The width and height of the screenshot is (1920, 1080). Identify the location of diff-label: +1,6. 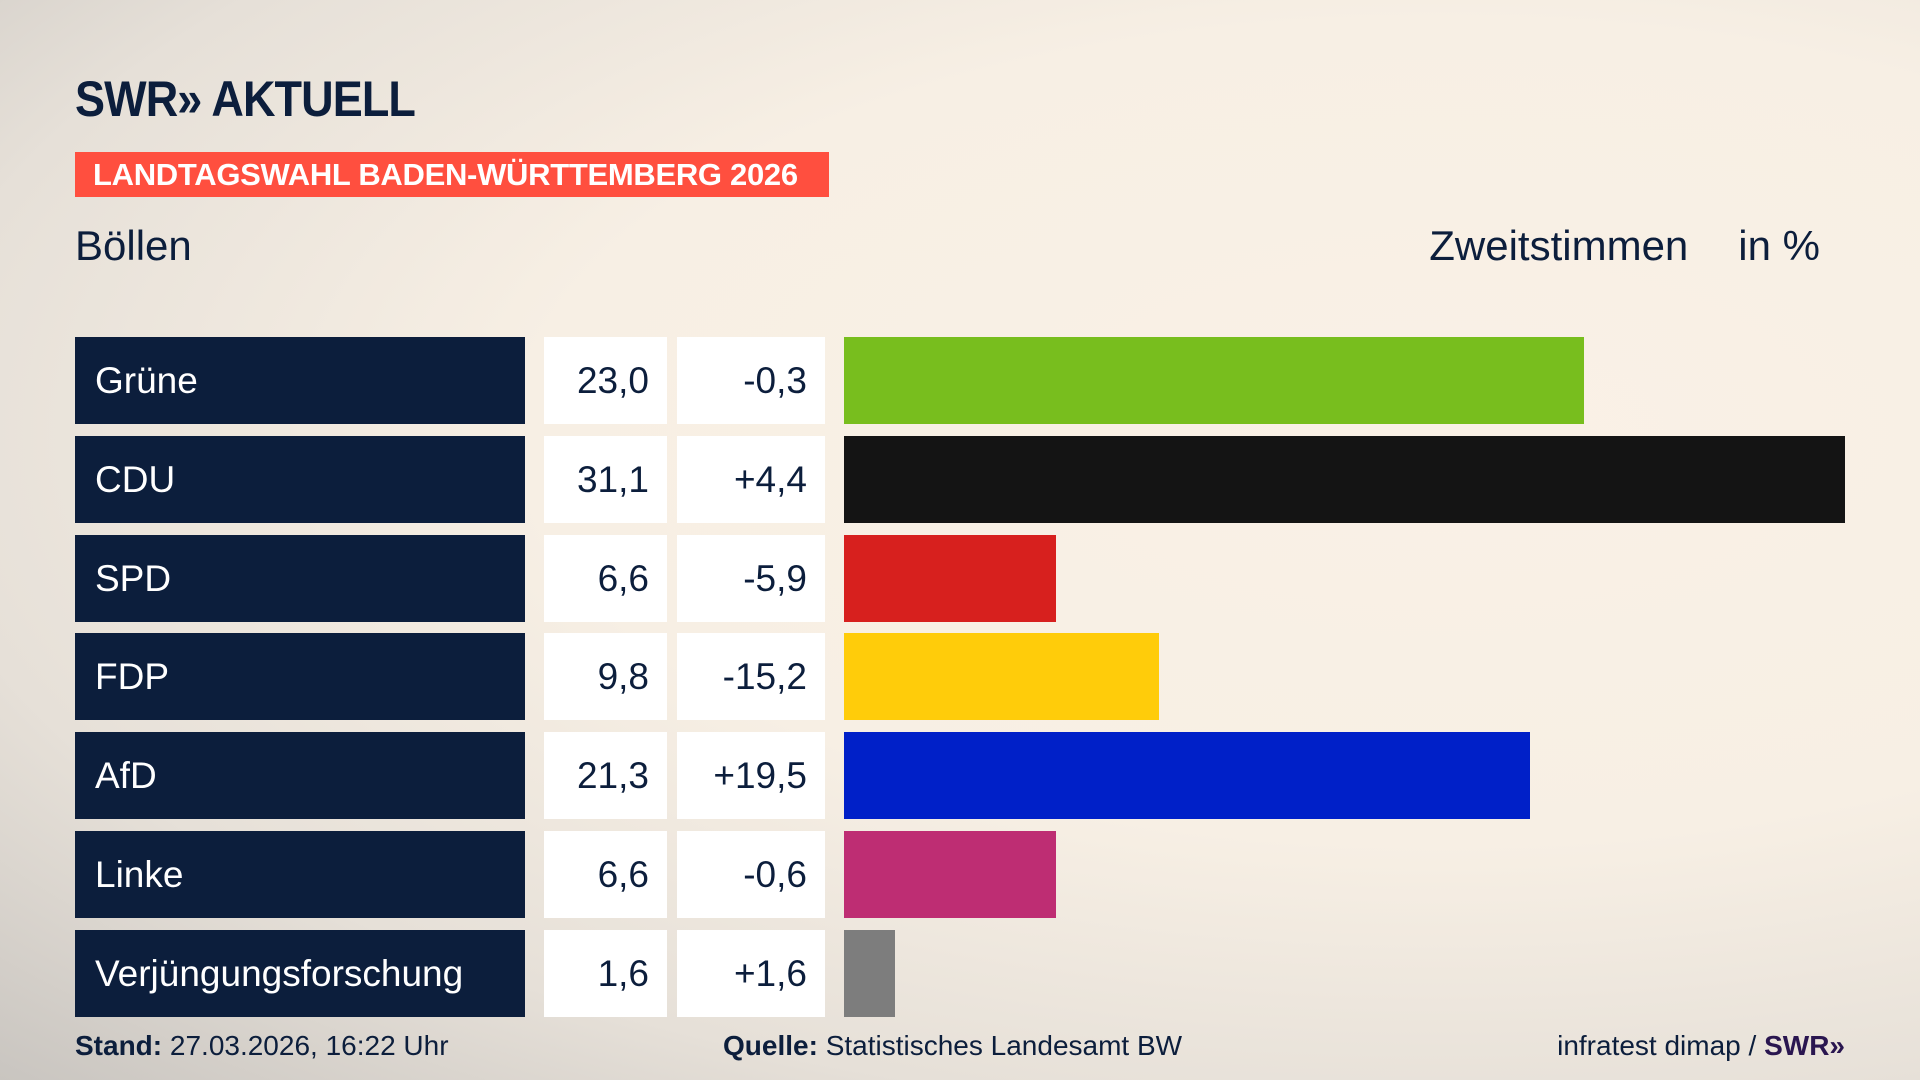
(751, 973).